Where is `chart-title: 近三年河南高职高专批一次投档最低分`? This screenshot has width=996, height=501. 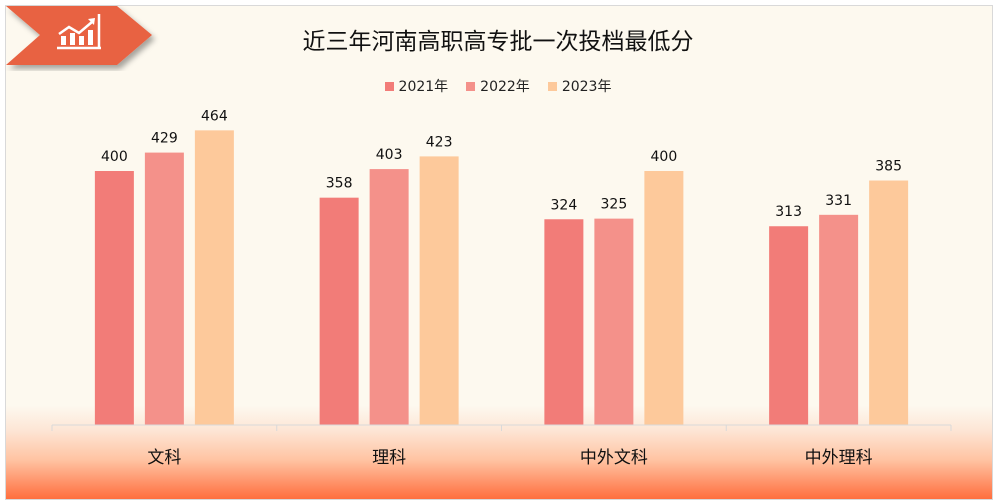 chart-title: 近三年河南高职高专批一次投档最低分 is located at coordinates (498, 42).